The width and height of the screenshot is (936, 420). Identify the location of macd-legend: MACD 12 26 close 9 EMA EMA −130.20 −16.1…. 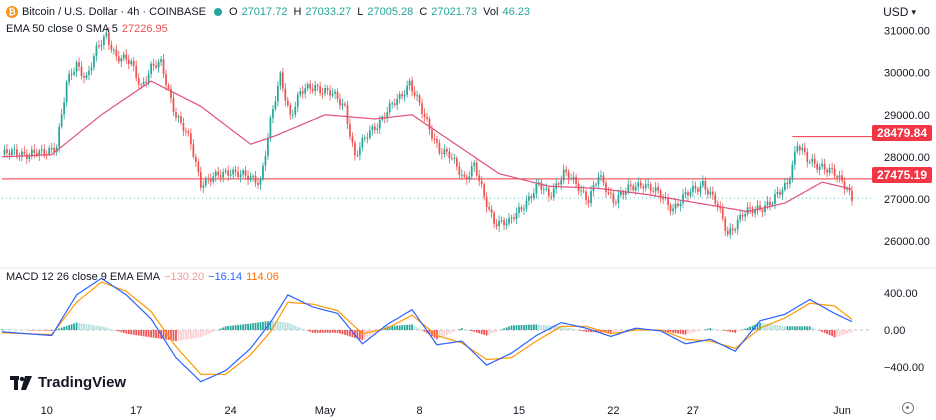
(142, 277).